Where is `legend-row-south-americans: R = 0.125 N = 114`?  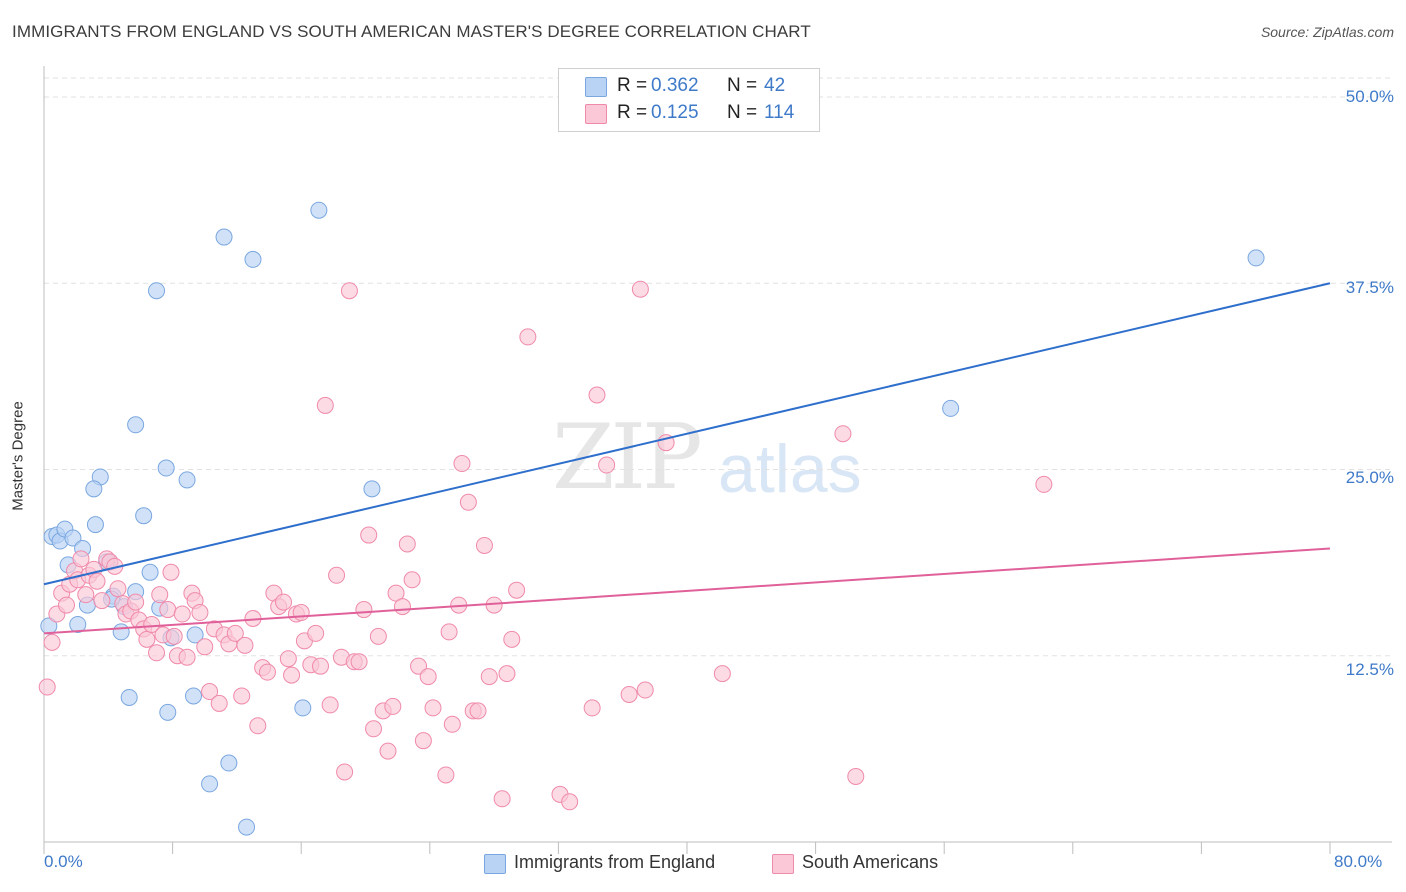 legend-row-south-americans: R = 0.125 N = 114 is located at coordinates (689, 114).